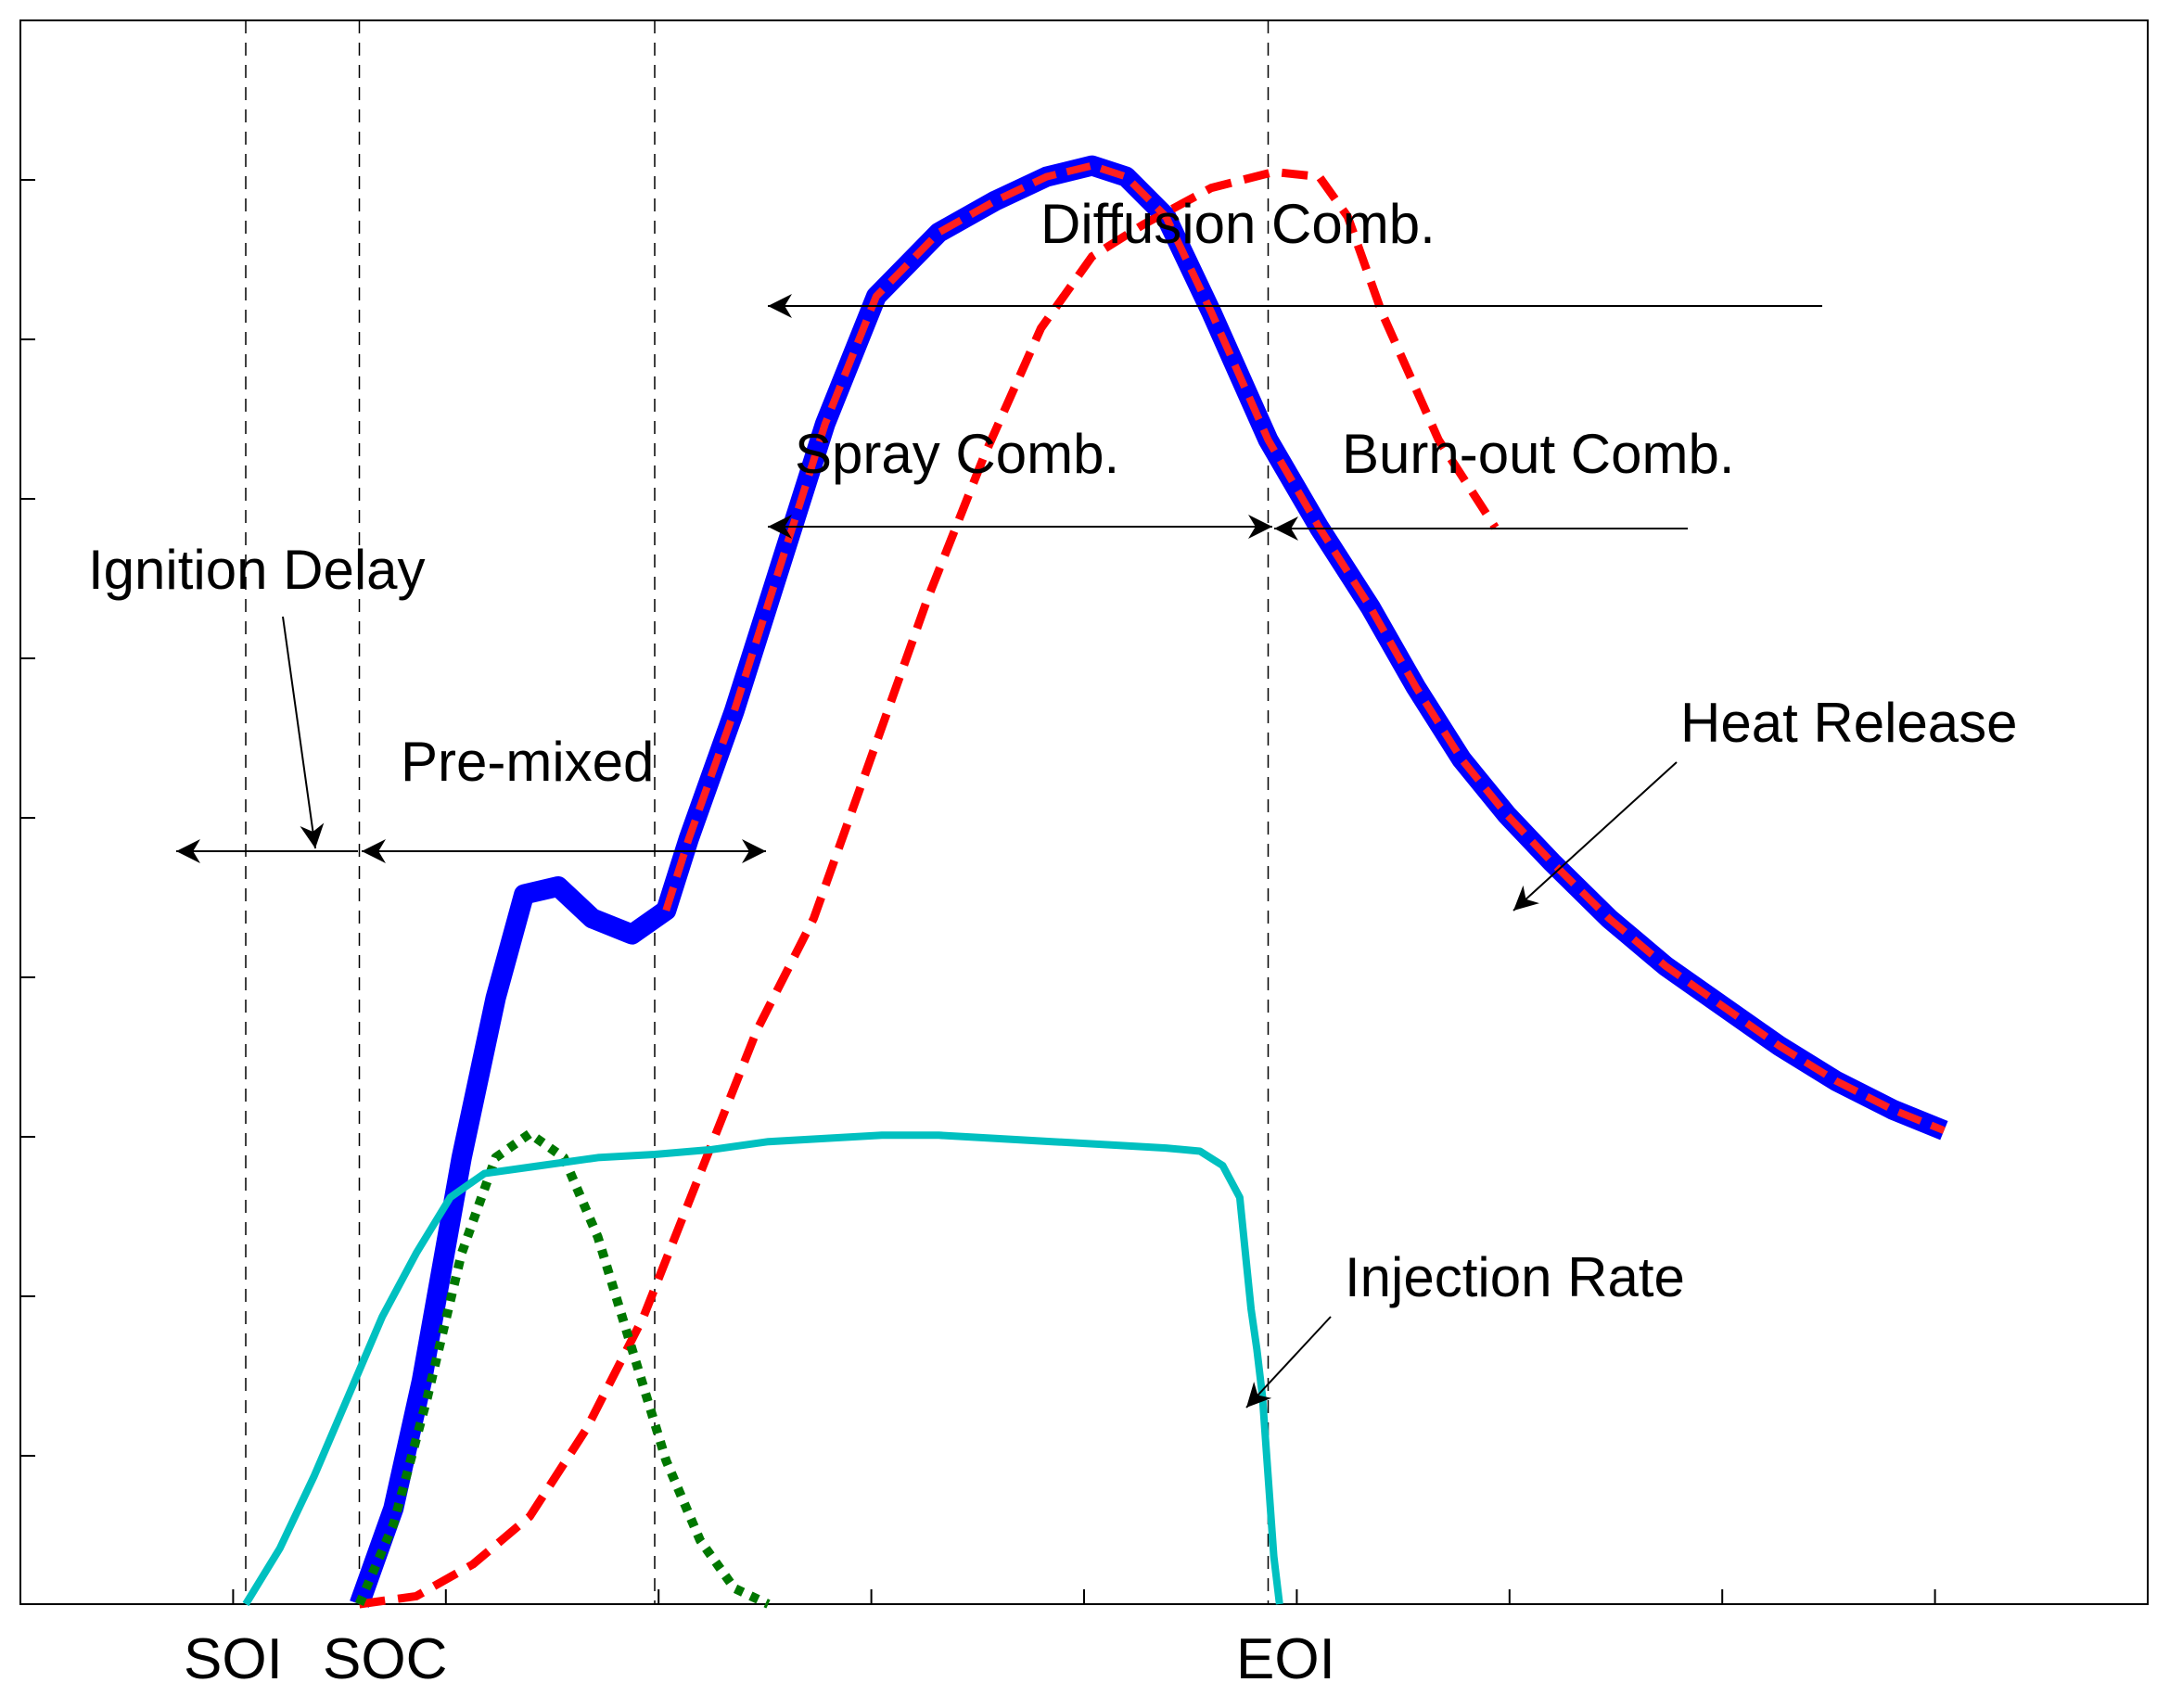 The image size is (2157, 1708). Describe the element at coordinates (303, 732) in the screenshot. I see `ignition-delay-arrow` at that location.